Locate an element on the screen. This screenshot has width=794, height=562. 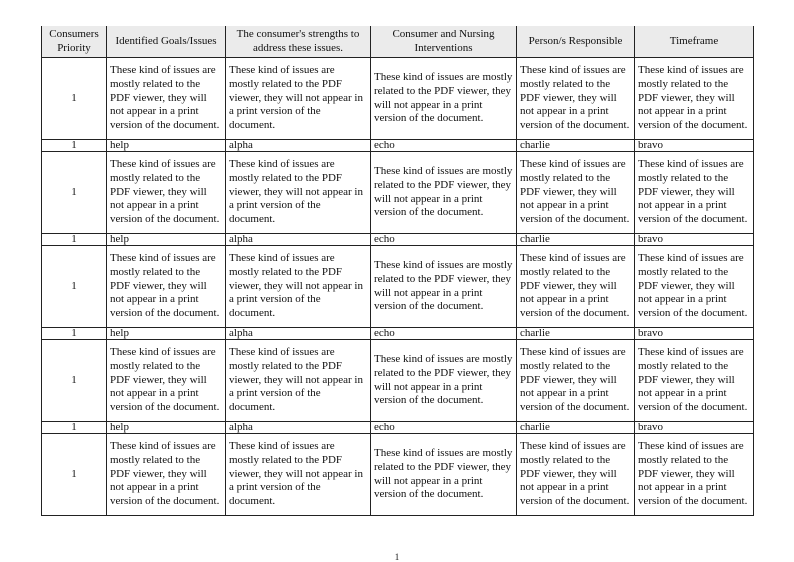
header-priority: Consumers Priority is located at coordinates (74, 42).